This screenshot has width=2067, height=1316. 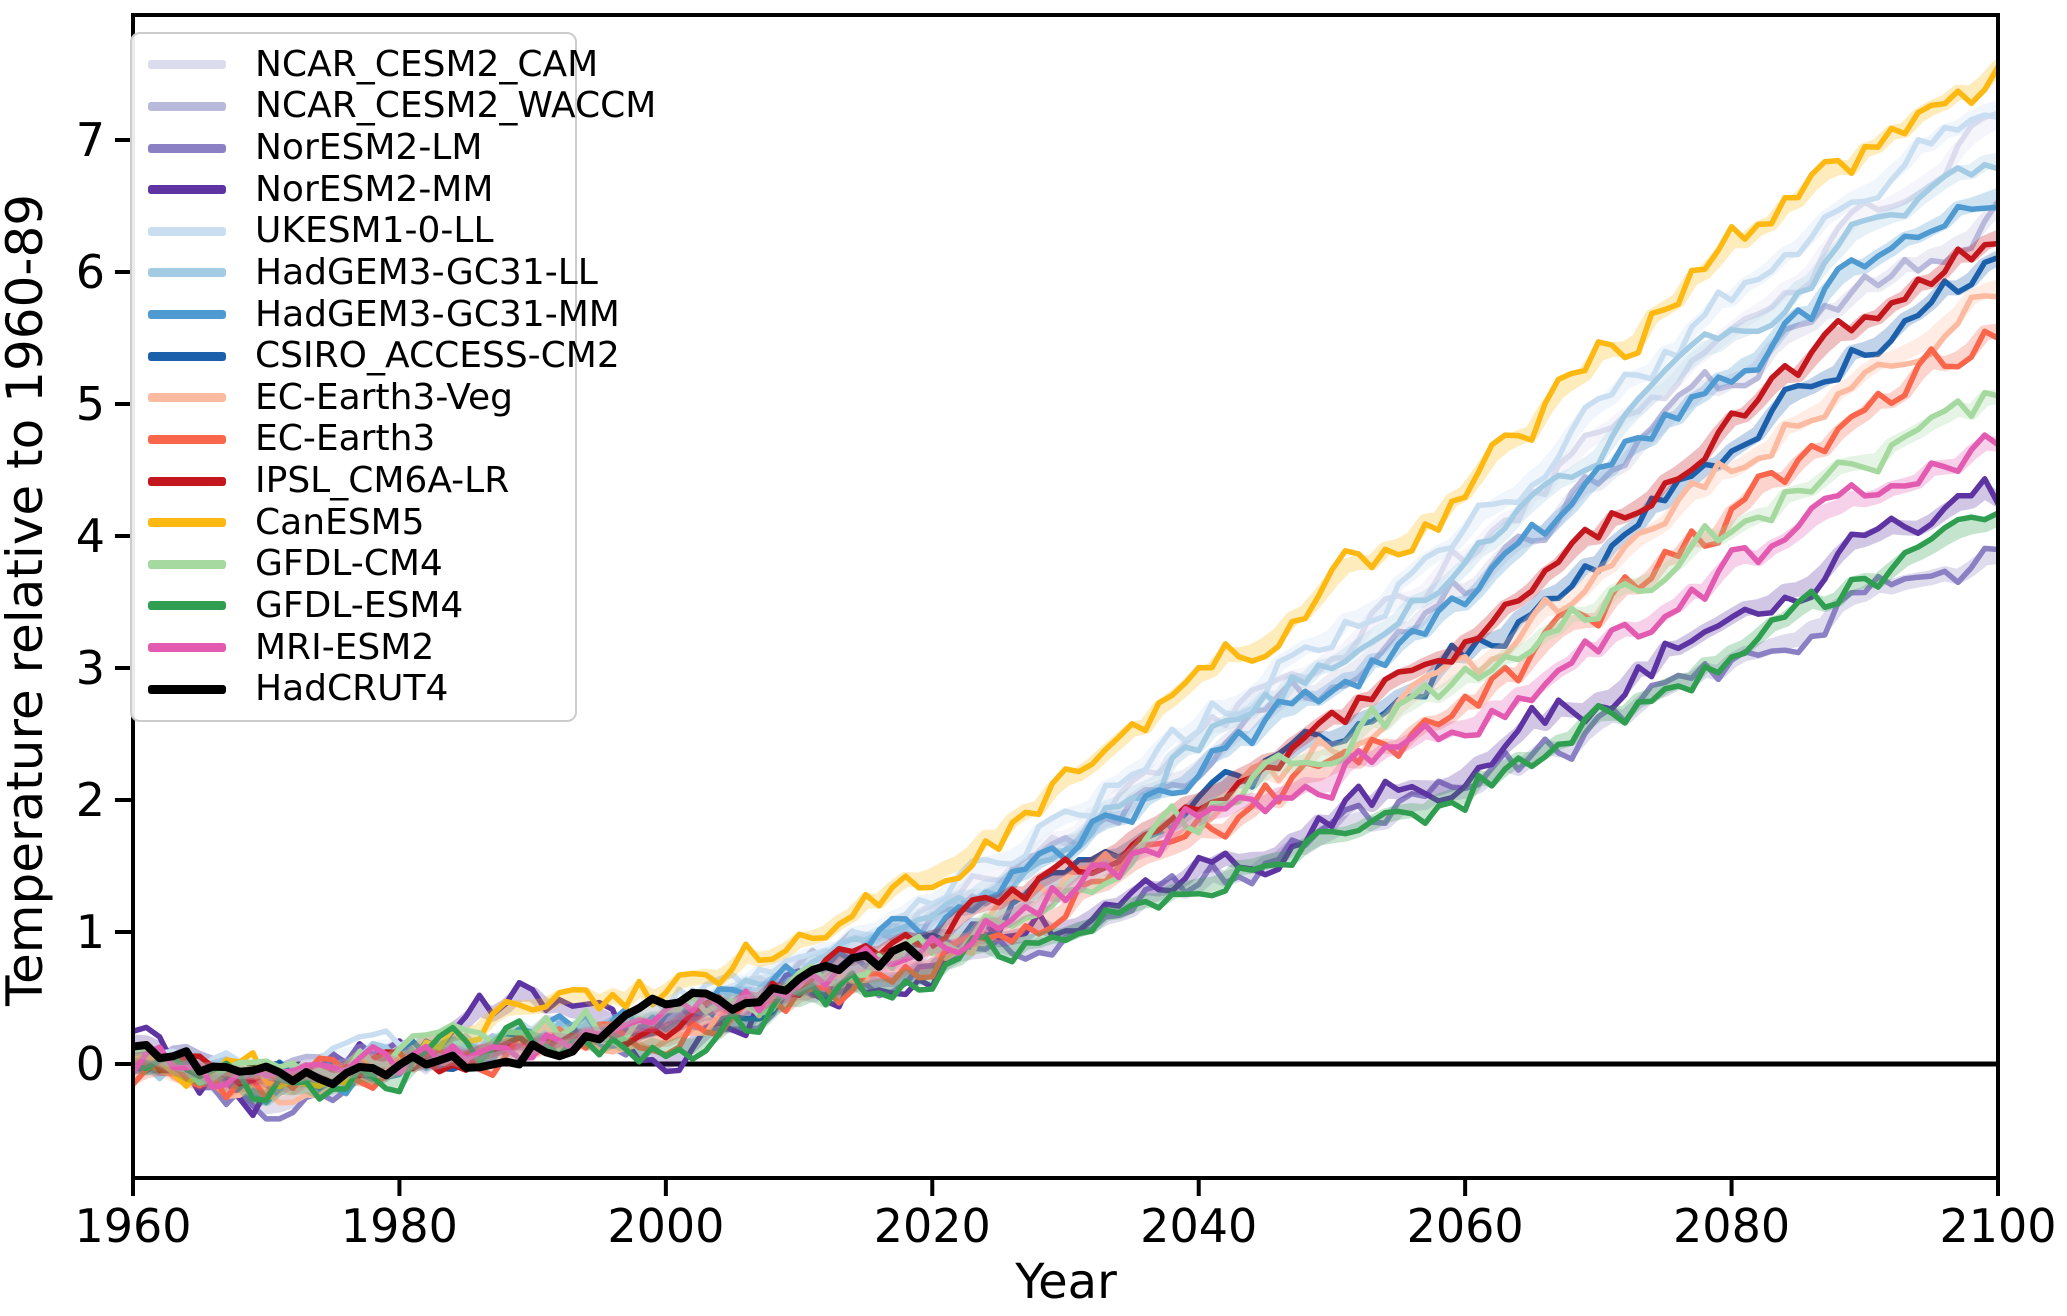 I want to click on legend-swatch-ec-earth3-veg, so click(x=187, y=398).